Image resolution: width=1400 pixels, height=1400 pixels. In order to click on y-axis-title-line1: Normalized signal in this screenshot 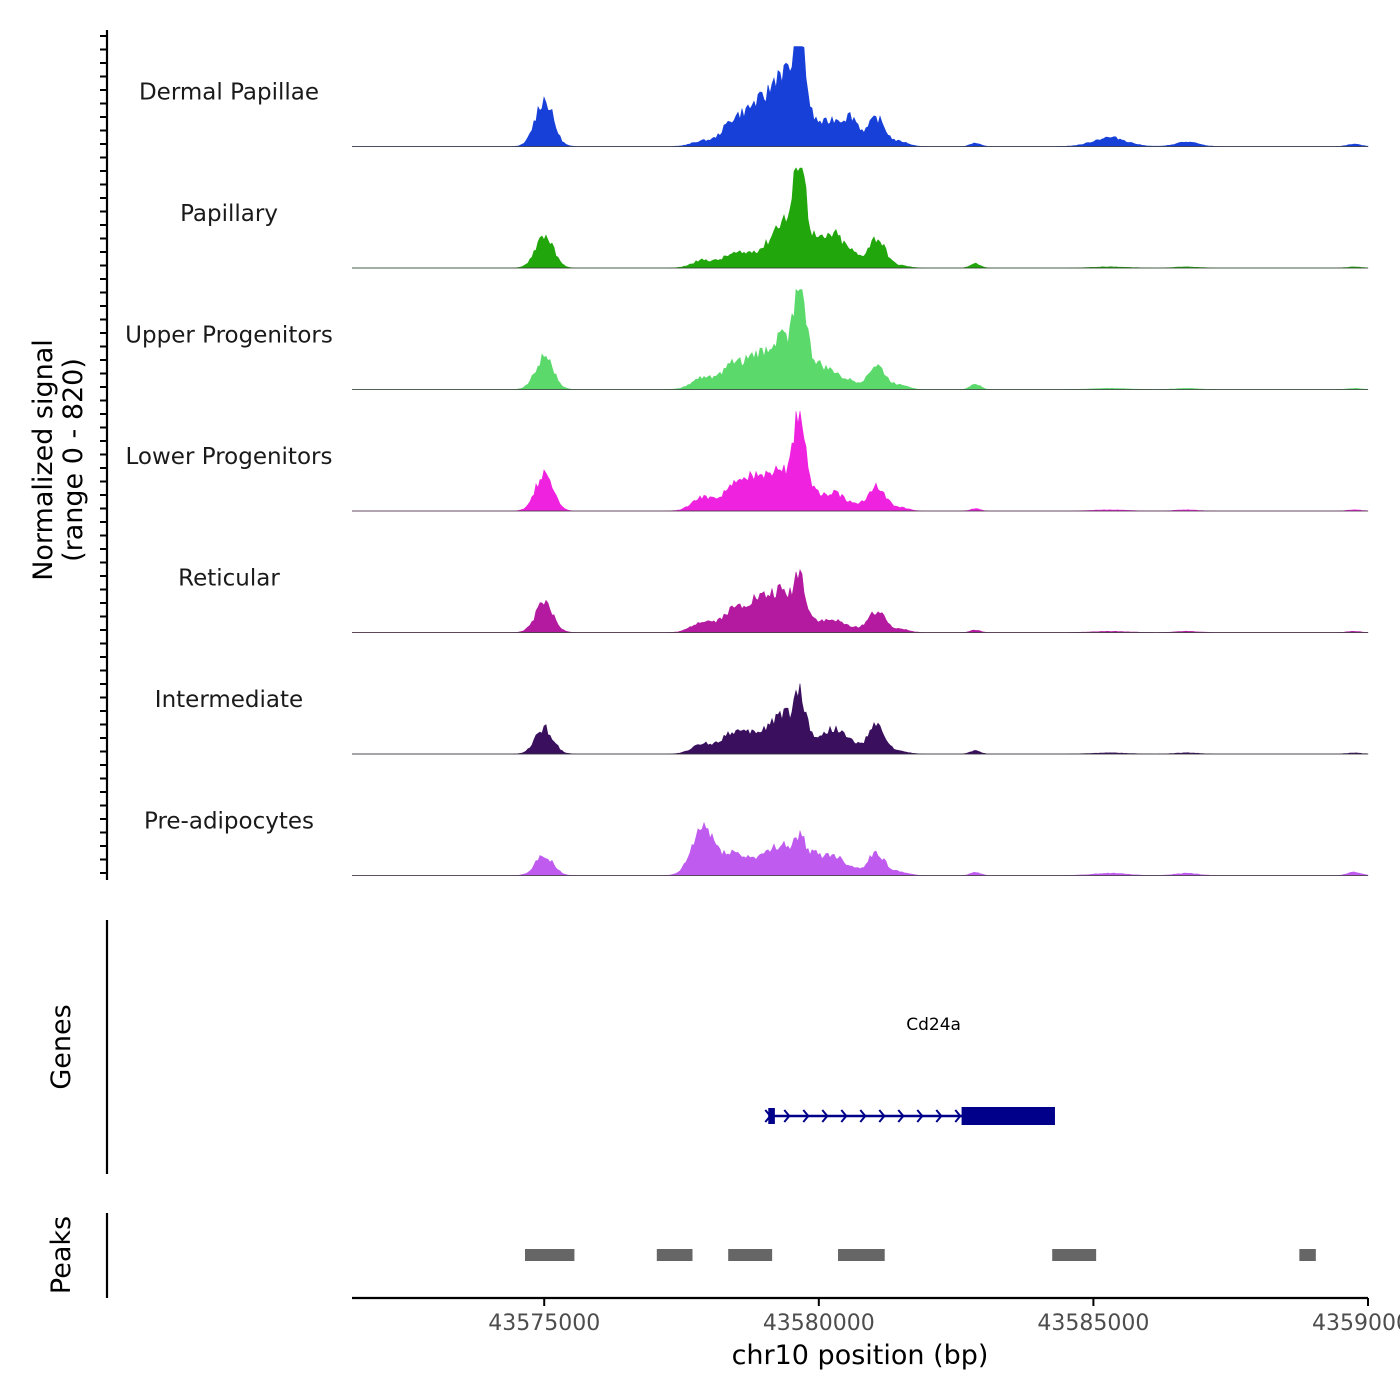, I will do `click(43, 460)`.